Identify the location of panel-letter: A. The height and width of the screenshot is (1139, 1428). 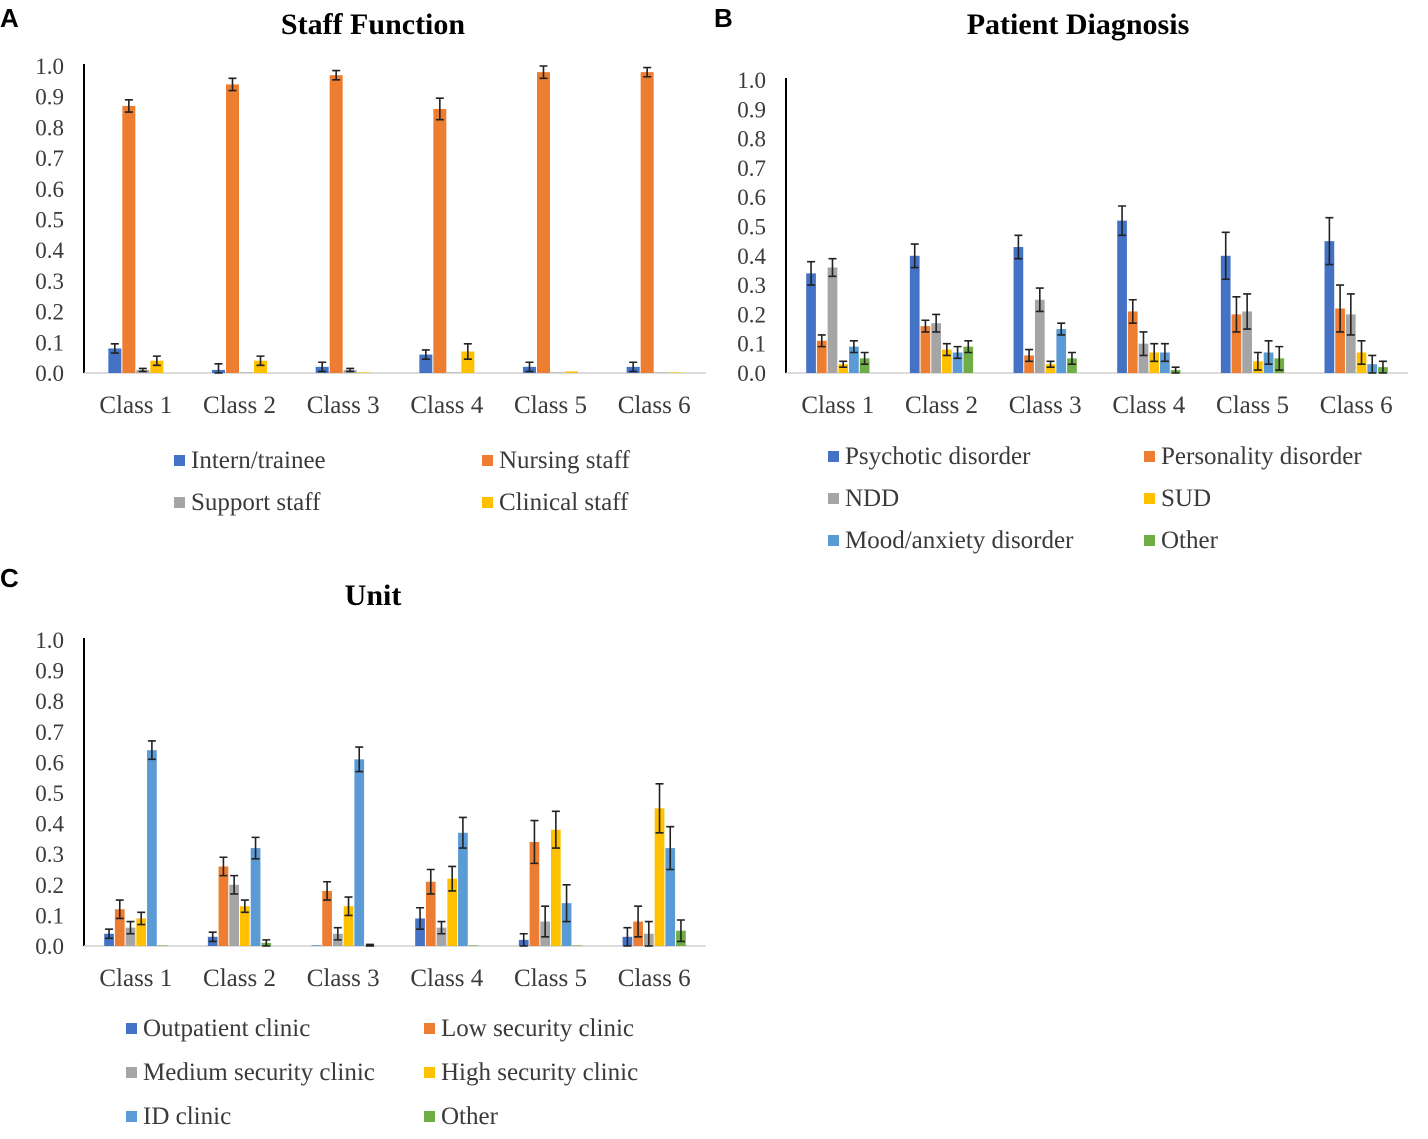
(9, 18).